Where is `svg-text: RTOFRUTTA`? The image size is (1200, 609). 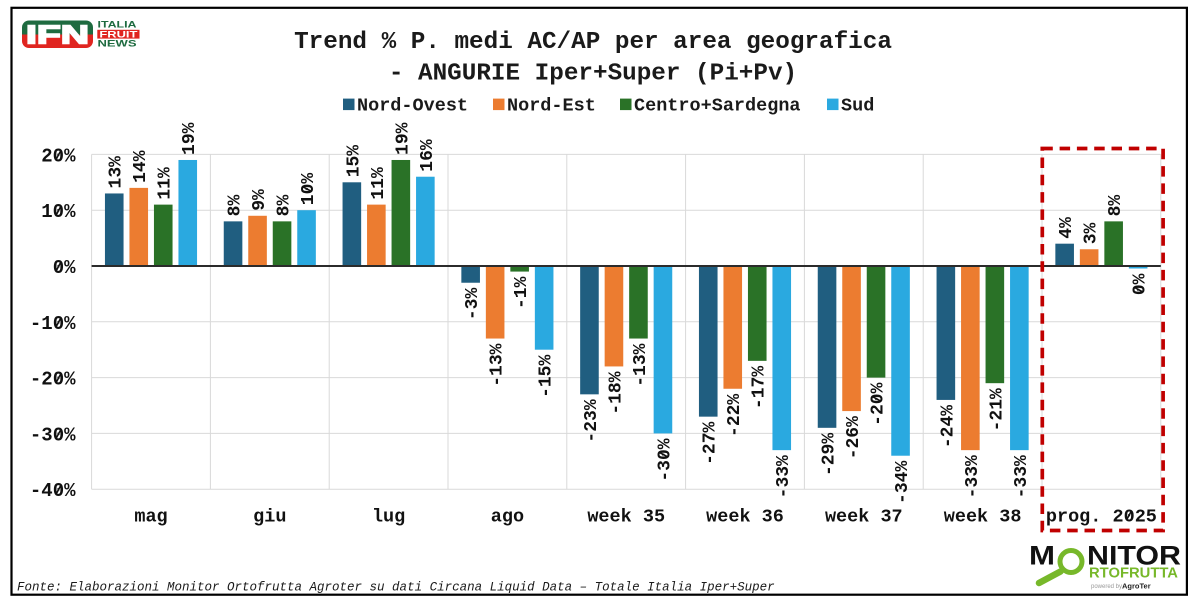 svg-text: RTOFRUTTA is located at coordinates (1134, 574).